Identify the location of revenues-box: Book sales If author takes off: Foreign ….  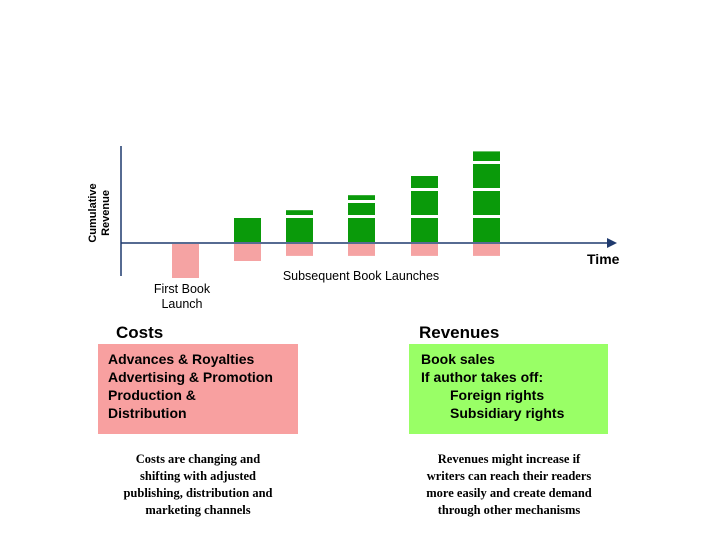
(508, 389).